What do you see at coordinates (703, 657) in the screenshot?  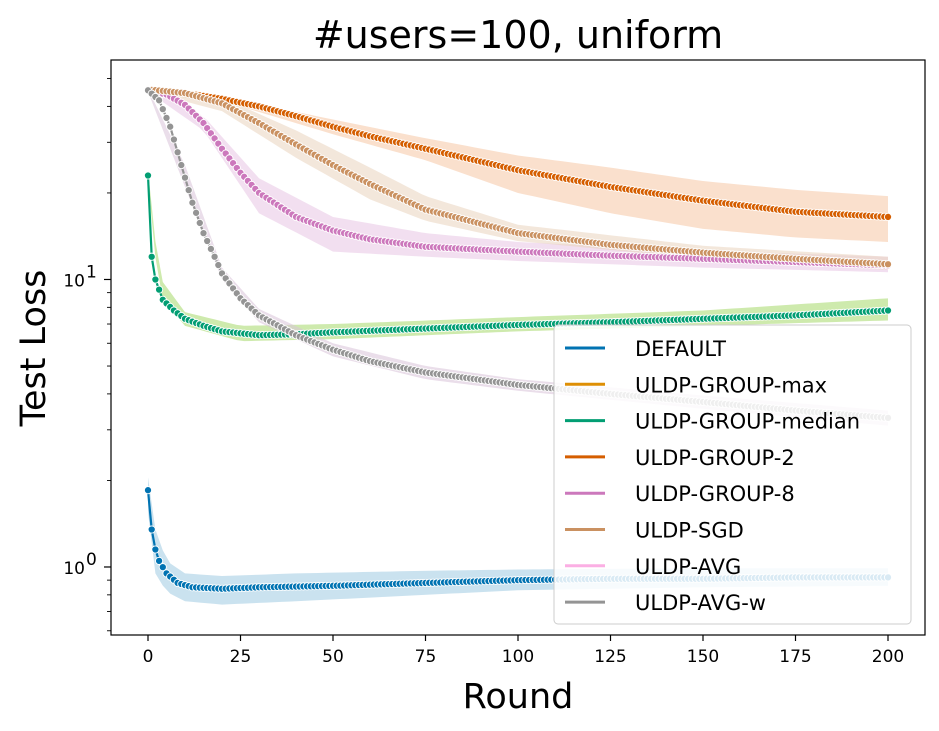 I see `x-tick-label: 150` at bounding box center [703, 657].